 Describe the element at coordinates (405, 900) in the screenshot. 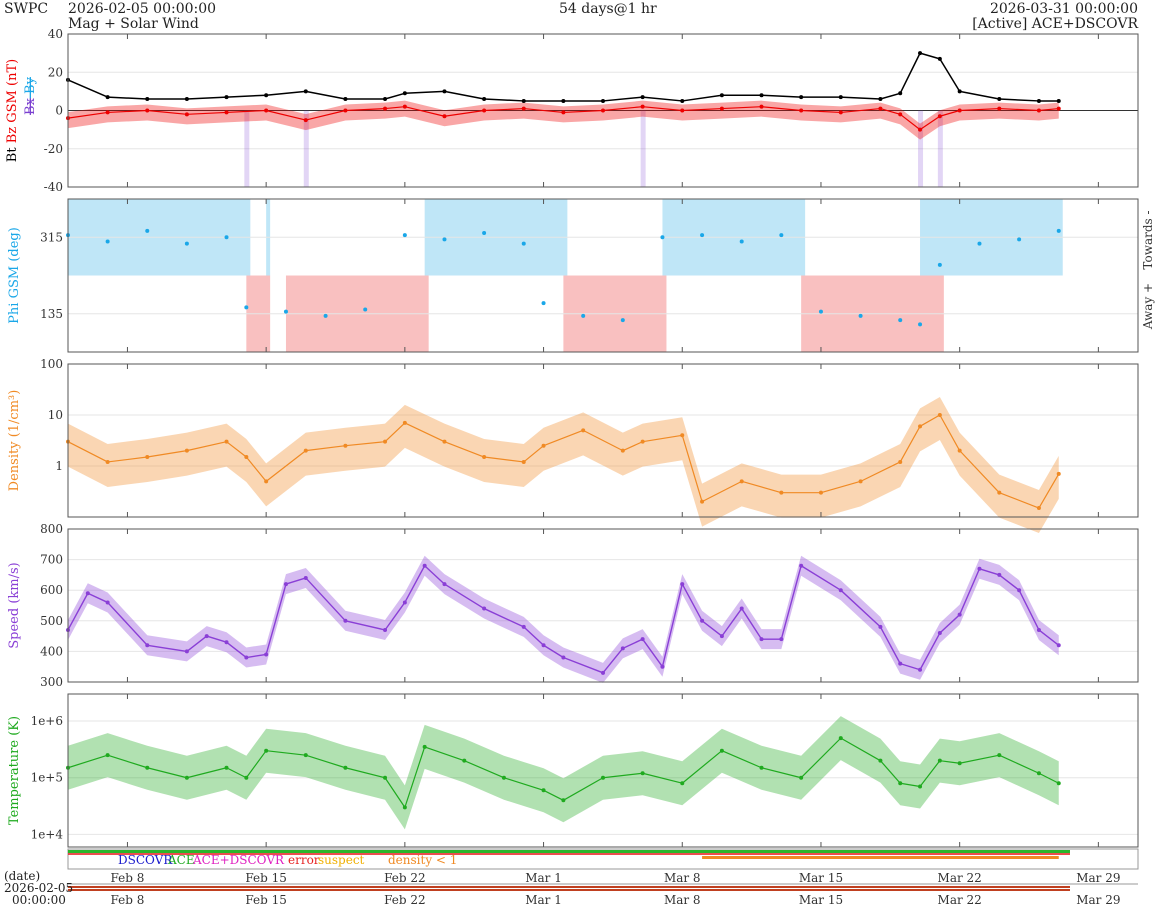

I see `x-tick-label-bottom-2: Feb 22` at that location.